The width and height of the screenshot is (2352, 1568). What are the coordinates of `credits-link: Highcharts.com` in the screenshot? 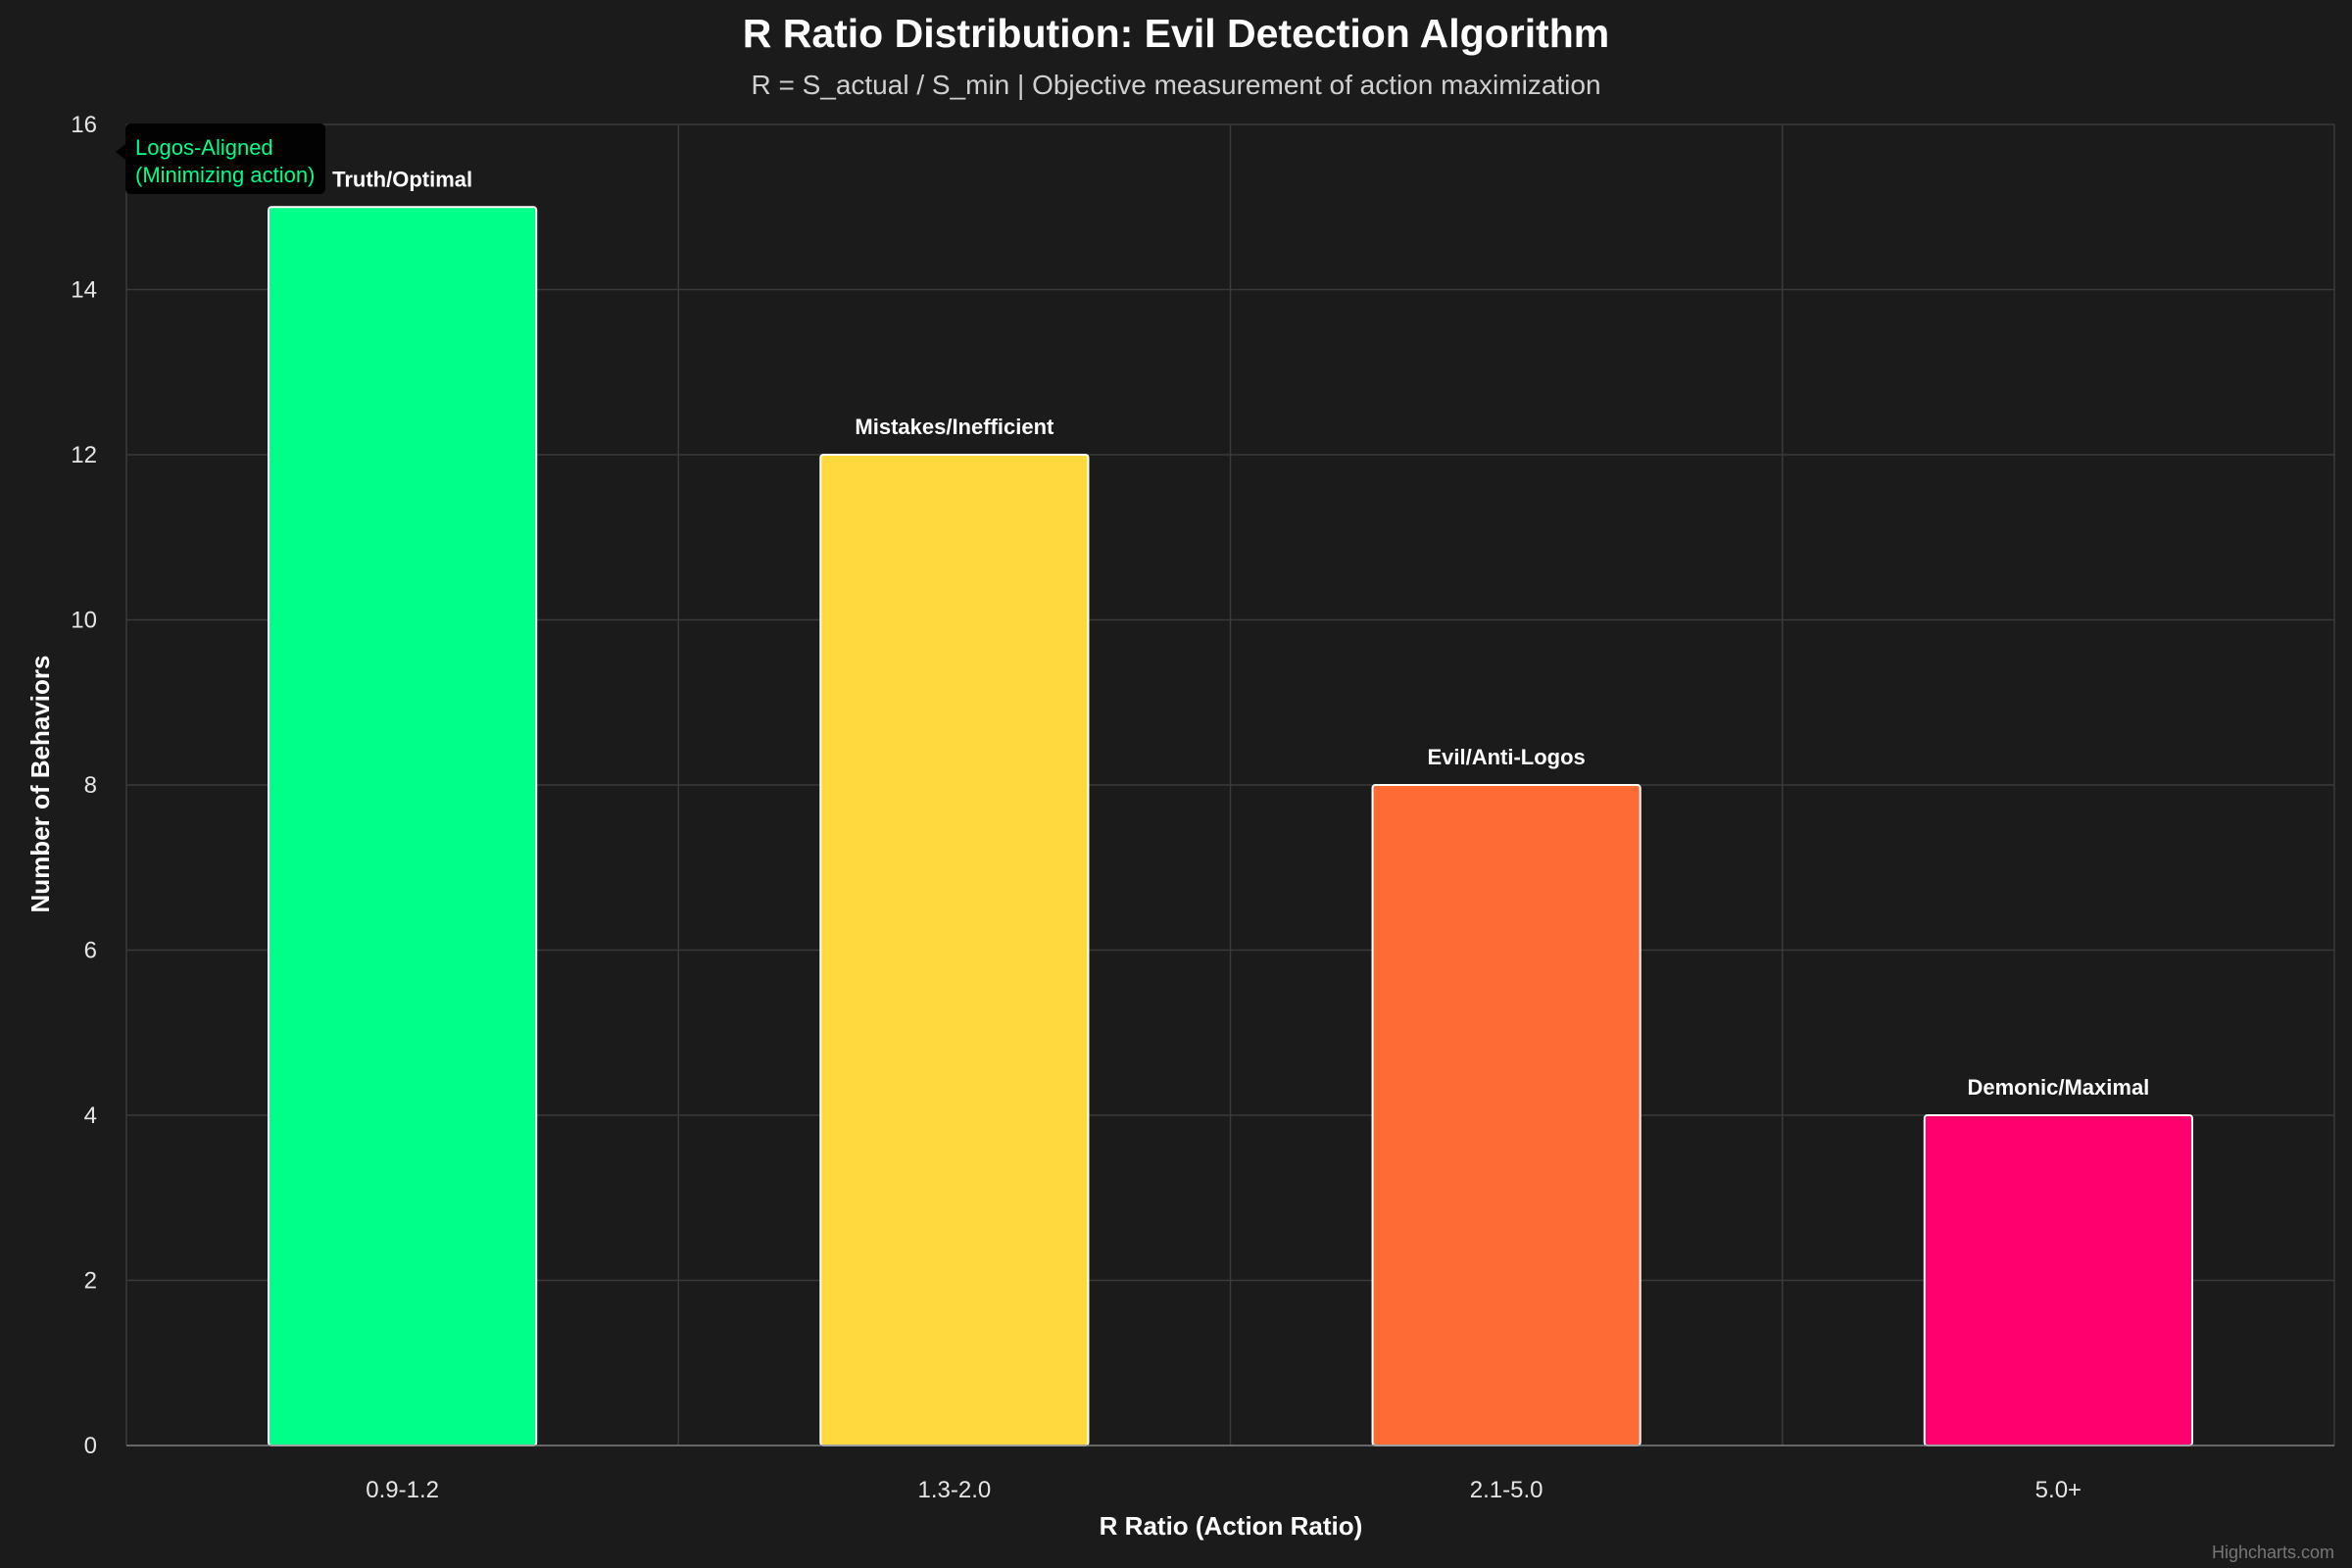 It's located at (2273, 1552).